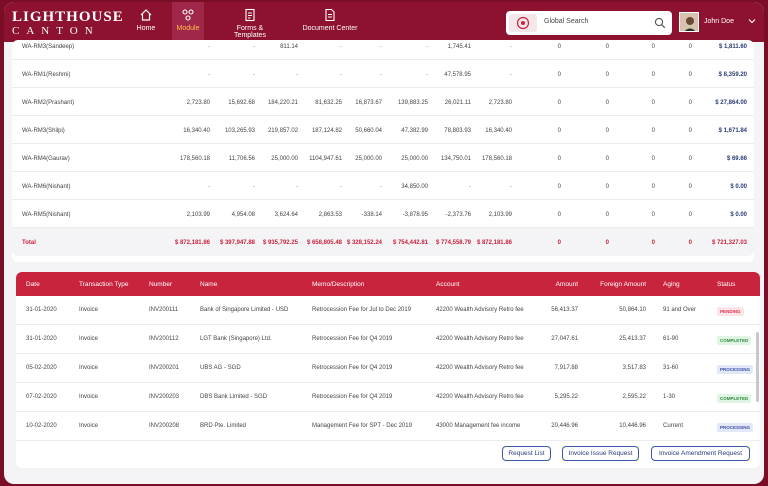  What do you see at coordinates (494, 243) in the screenshot?
I see `table-cell: $ 872,181.86` at bounding box center [494, 243].